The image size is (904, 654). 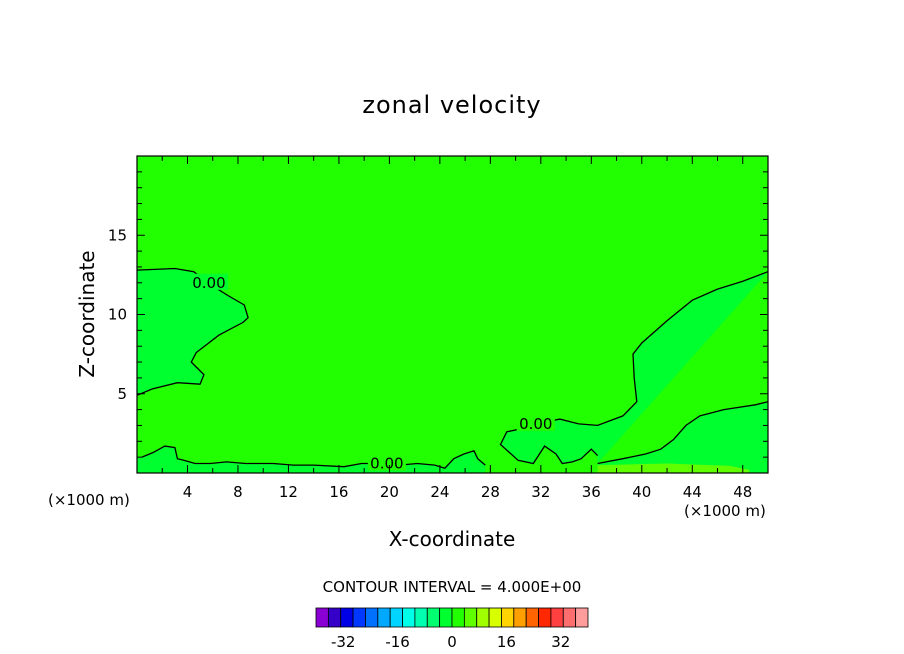 I want to click on y-tick-label: 5, so click(x=122, y=394).